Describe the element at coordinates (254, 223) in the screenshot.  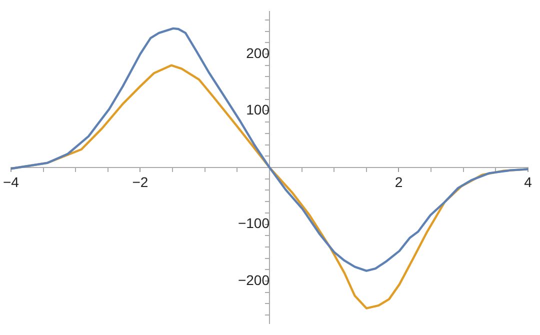
I see `y-tick-label: −100` at that location.